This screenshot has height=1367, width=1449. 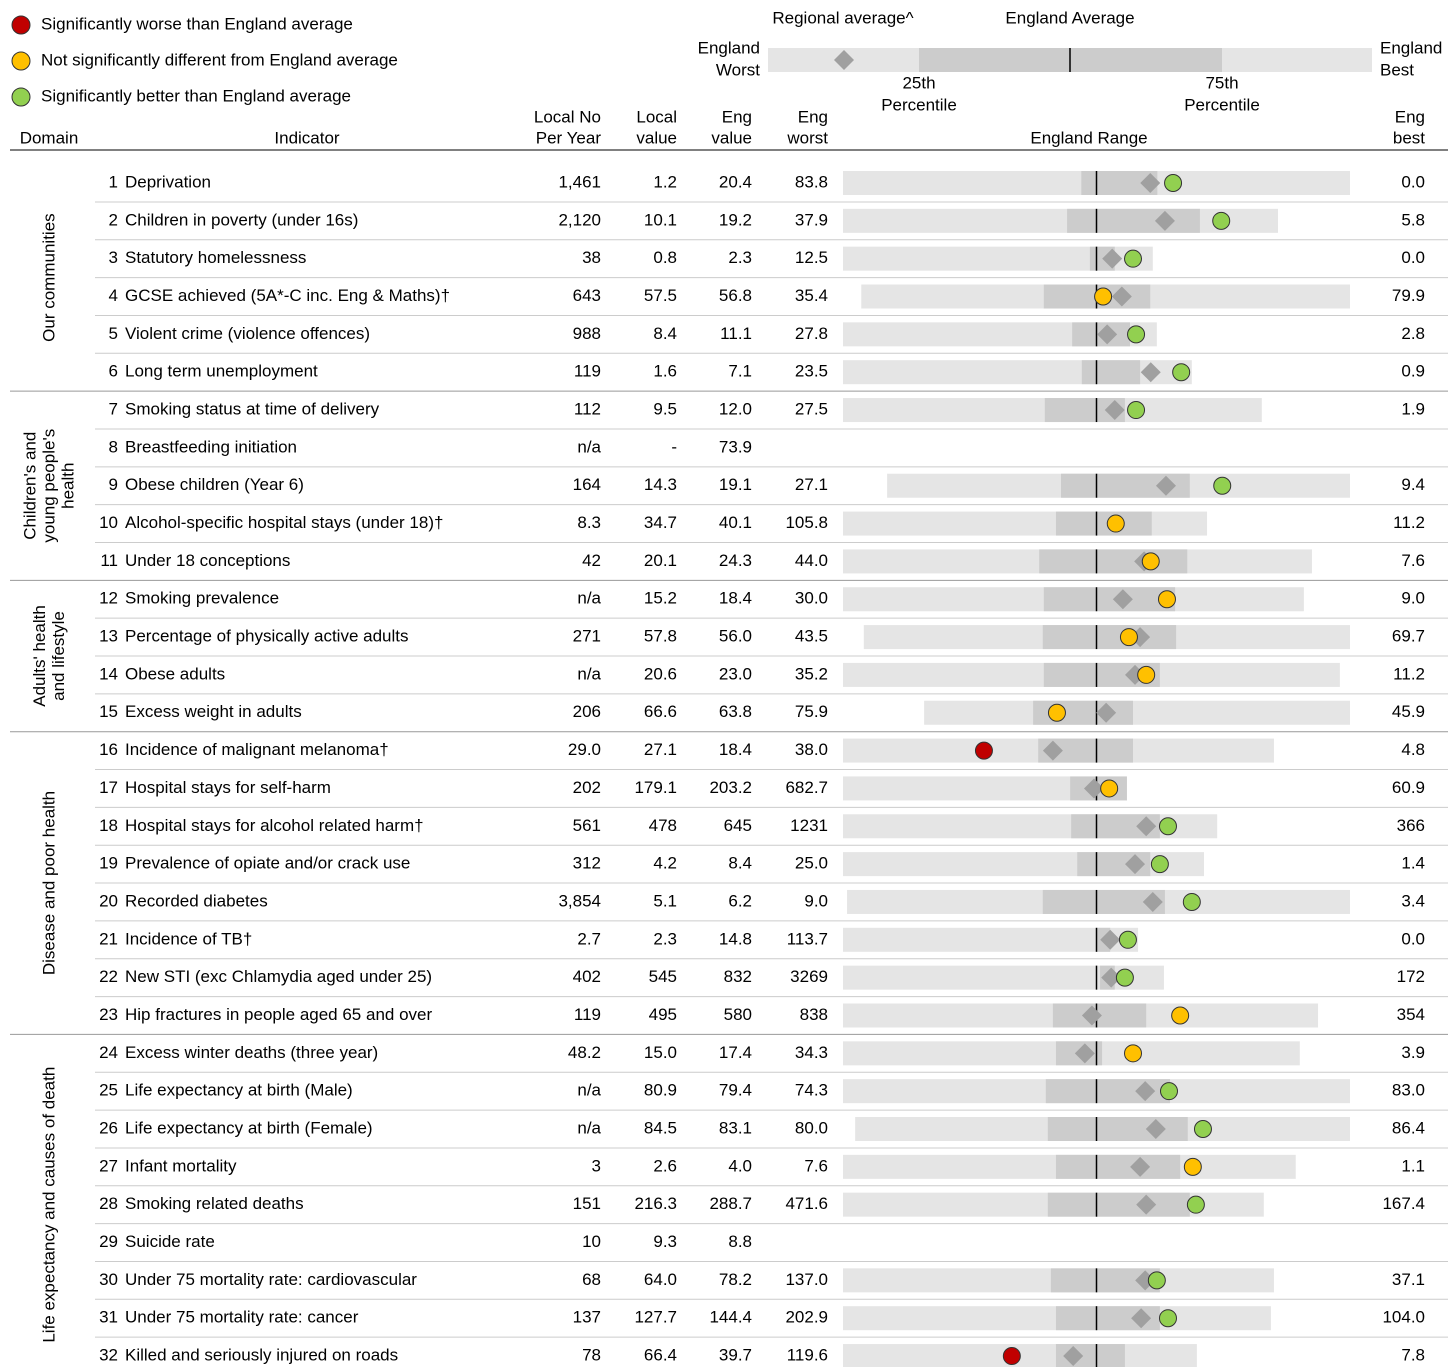 What do you see at coordinates (660, 598) in the screenshot?
I see `cell-local-value: 15.2` at bounding box center [660, 598].